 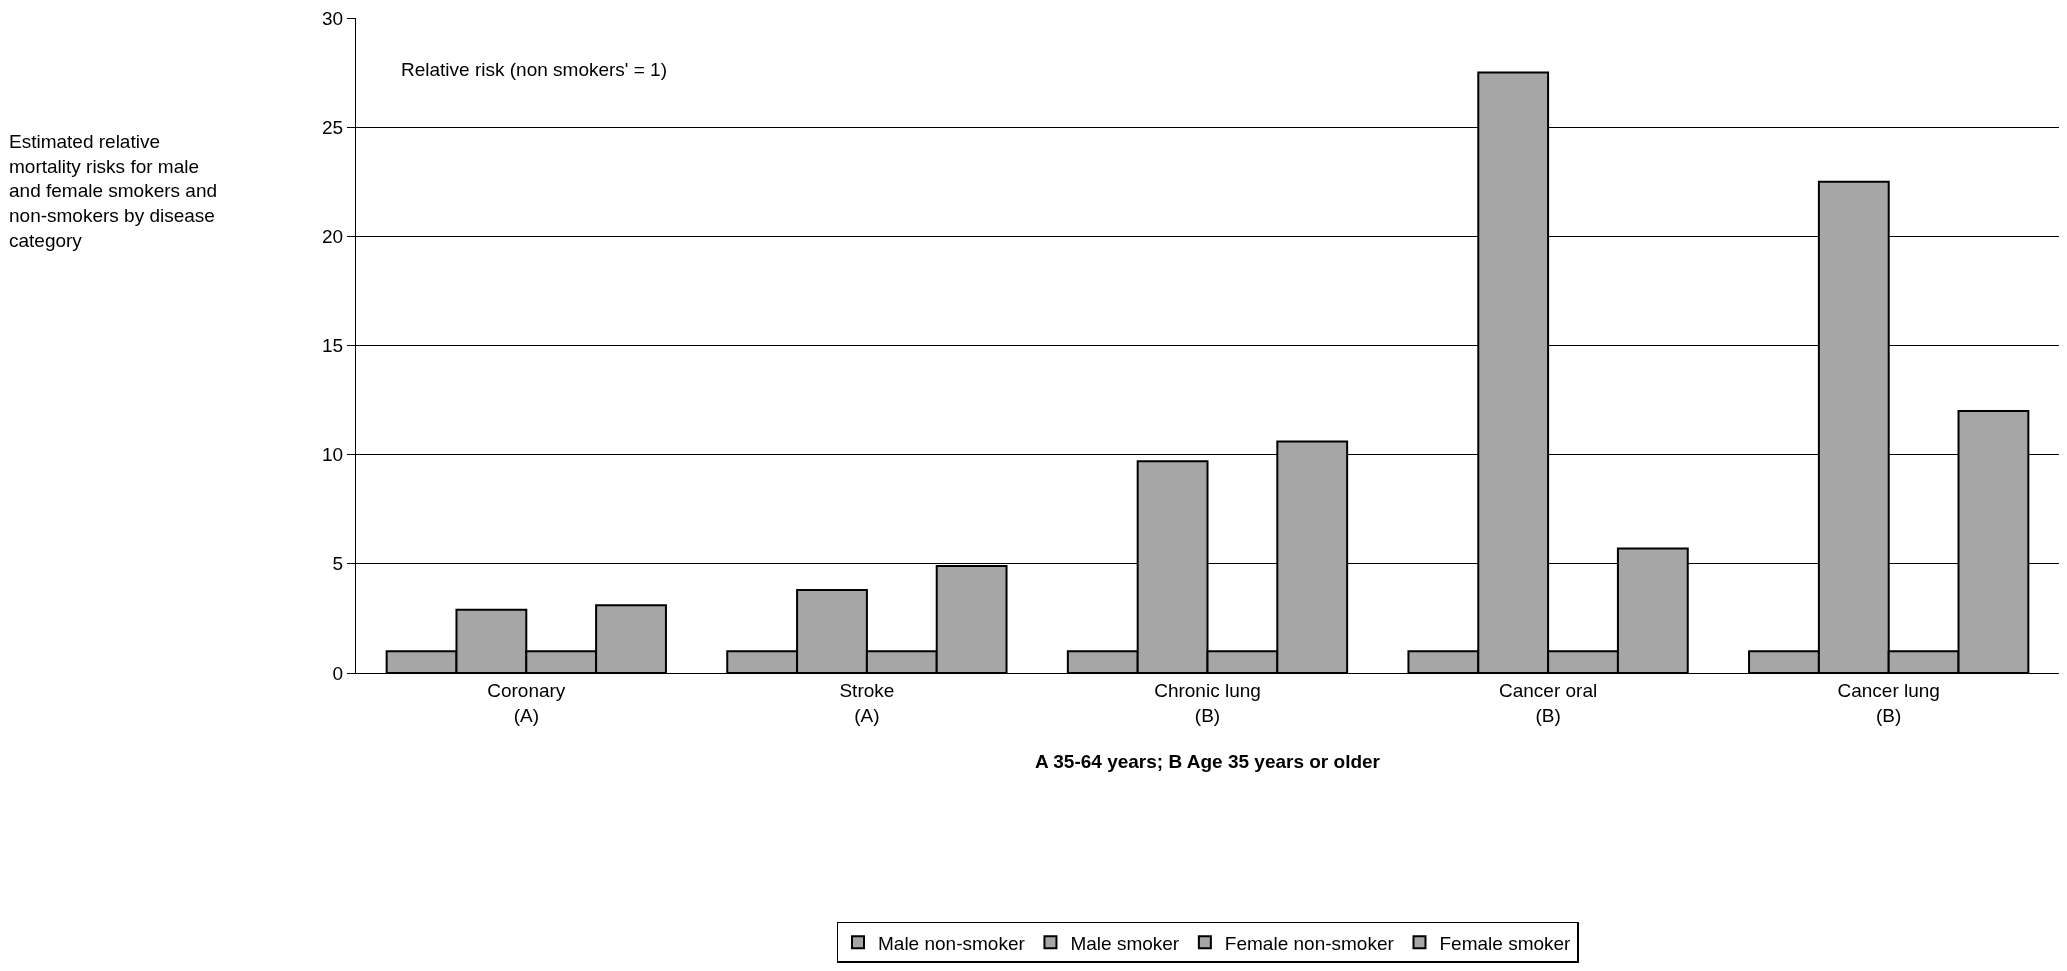 I want to click on y-tick-label: 15, so click(x=333, y=346).